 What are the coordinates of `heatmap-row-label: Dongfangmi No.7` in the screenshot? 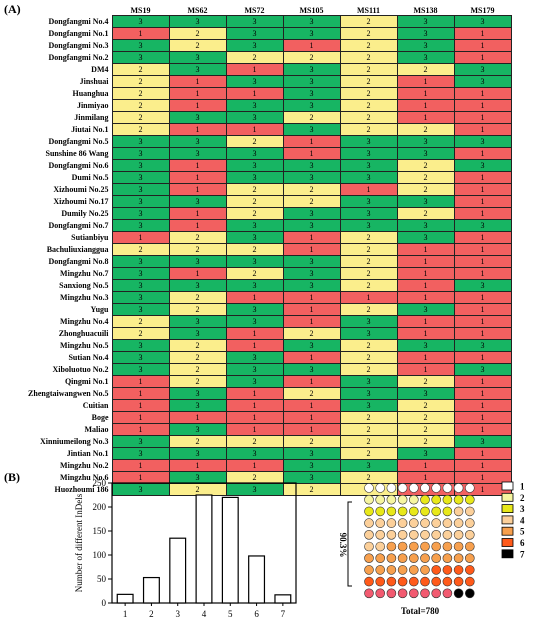 It's located at (78, 225).